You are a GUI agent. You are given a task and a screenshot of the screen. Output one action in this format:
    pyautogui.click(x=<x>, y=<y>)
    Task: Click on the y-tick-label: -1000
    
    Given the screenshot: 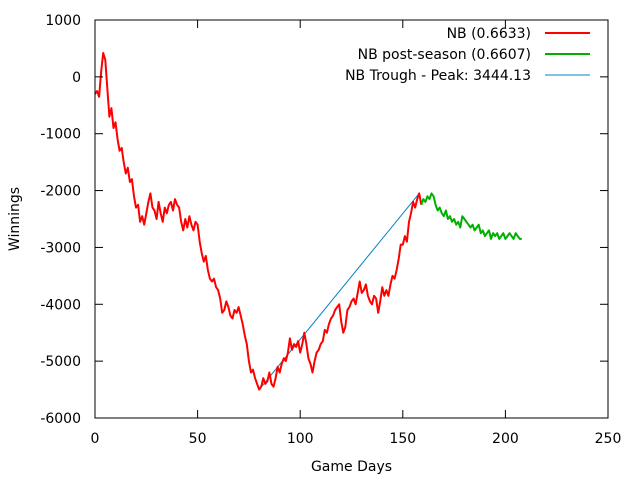 What is the action you would take?
    pyautogui.click(x=60, y=135)
    